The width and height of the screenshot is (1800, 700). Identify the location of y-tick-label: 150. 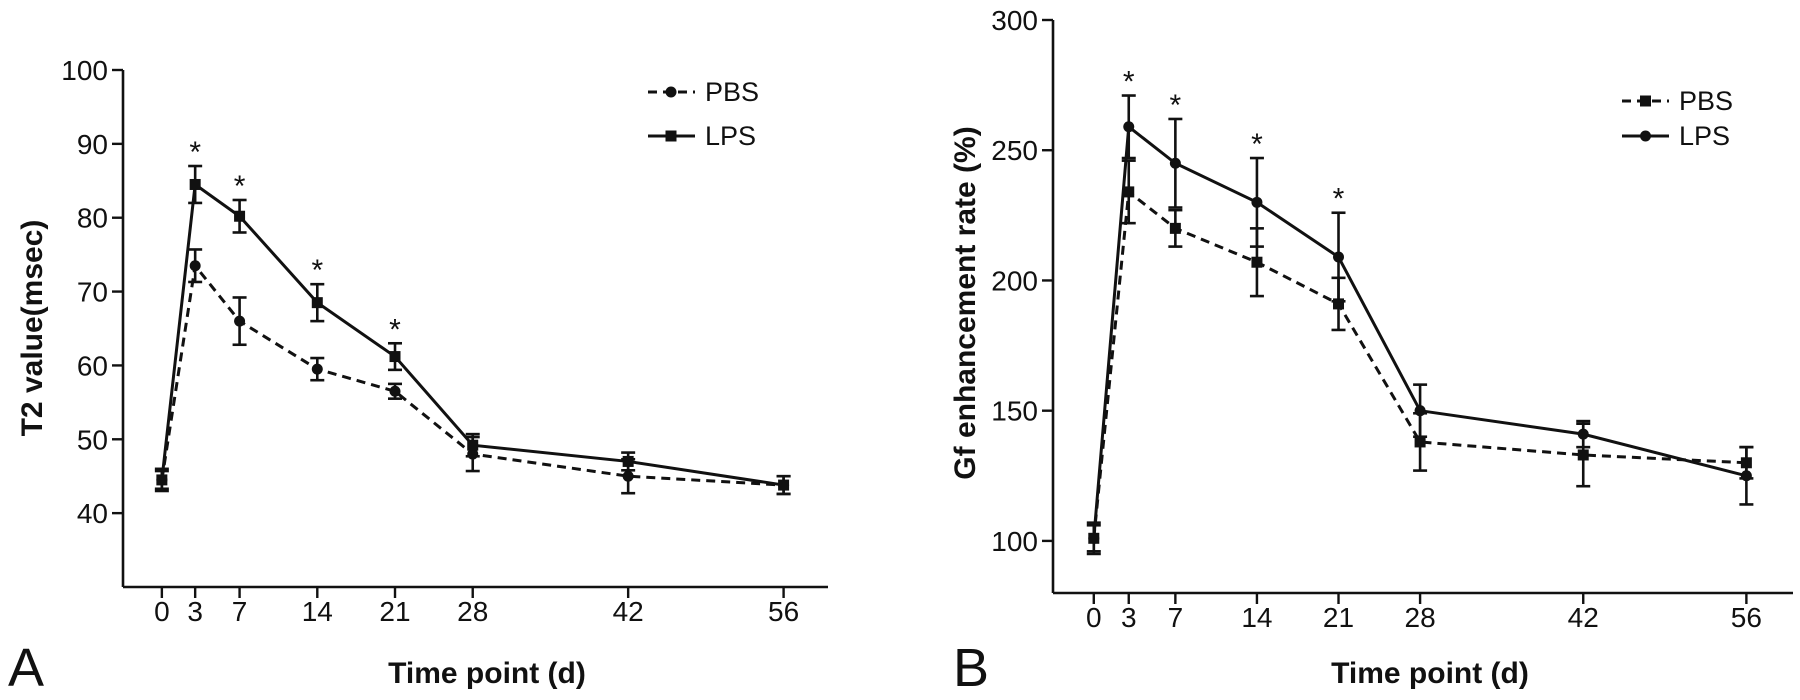
(1014, 411).